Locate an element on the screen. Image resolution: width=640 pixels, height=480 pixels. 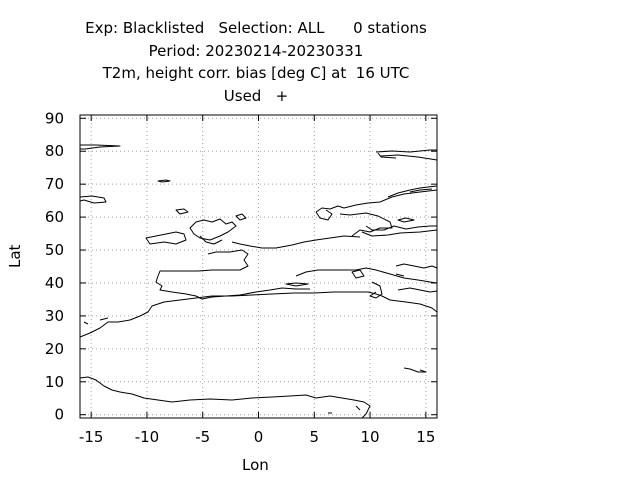
coastline-baltic is located at coordinates (401, 224).